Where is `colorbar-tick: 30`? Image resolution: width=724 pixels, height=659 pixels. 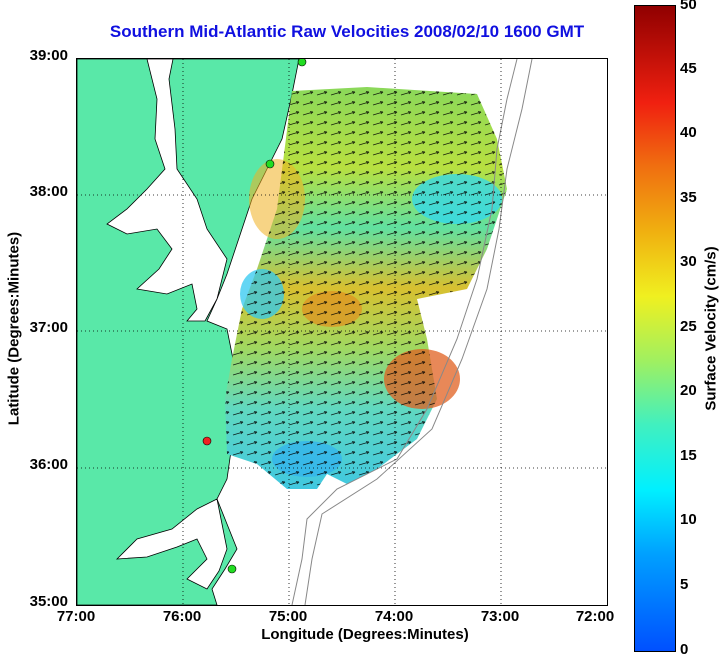
colorbar-tick: 30 is located at coordinates (688, 261).